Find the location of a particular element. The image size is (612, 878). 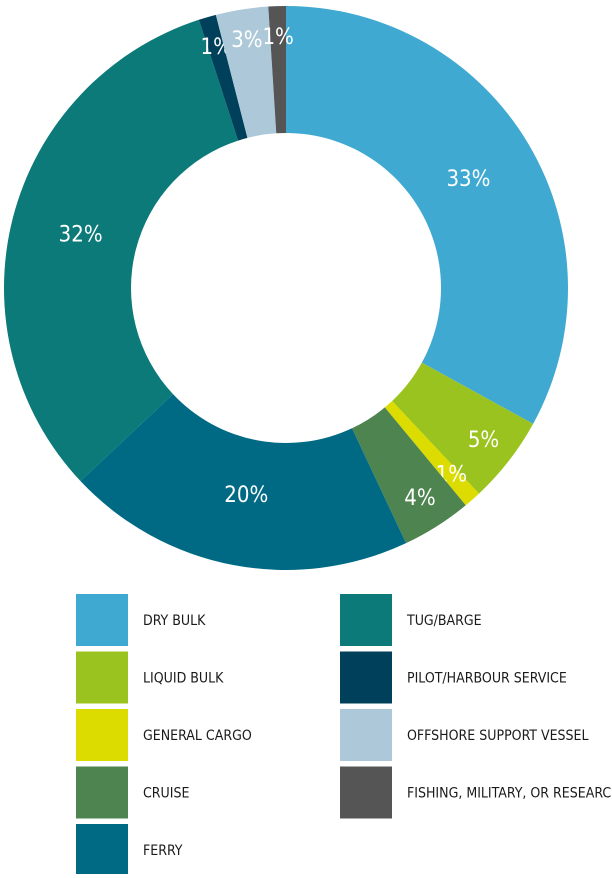

slice-label: 4% is located at coordinates (419, 498).